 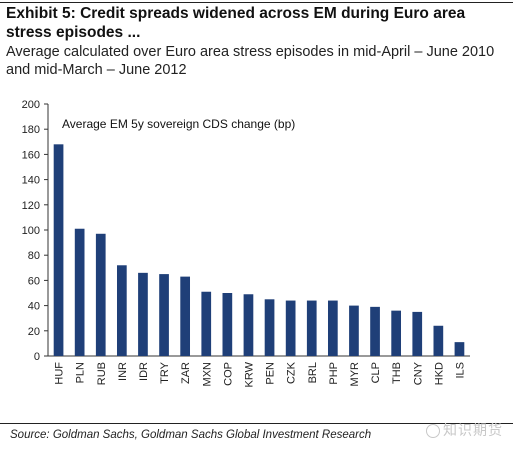 What do you see at coordinates (185, 316) in the screenshot?
I see `bar-zar` at bounding box center [185, 316].